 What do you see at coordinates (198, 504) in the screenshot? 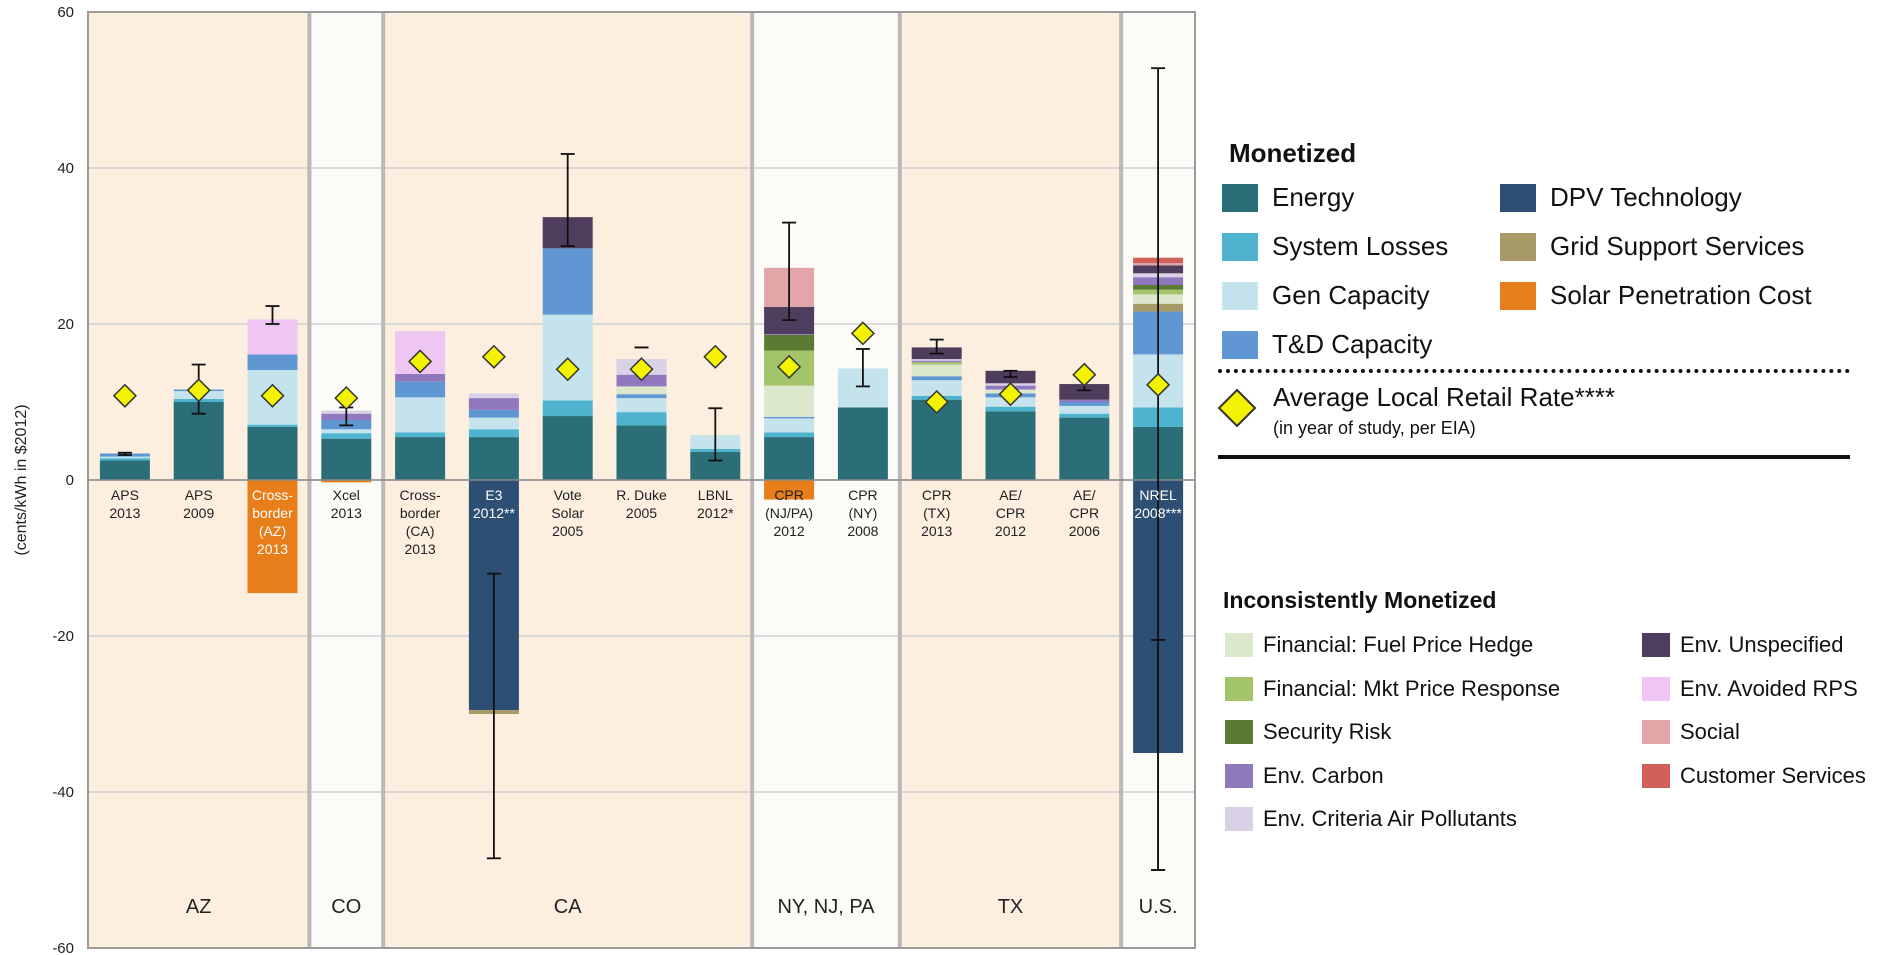
I see `category-label: APS 2009` at bounding box center [198, 504].